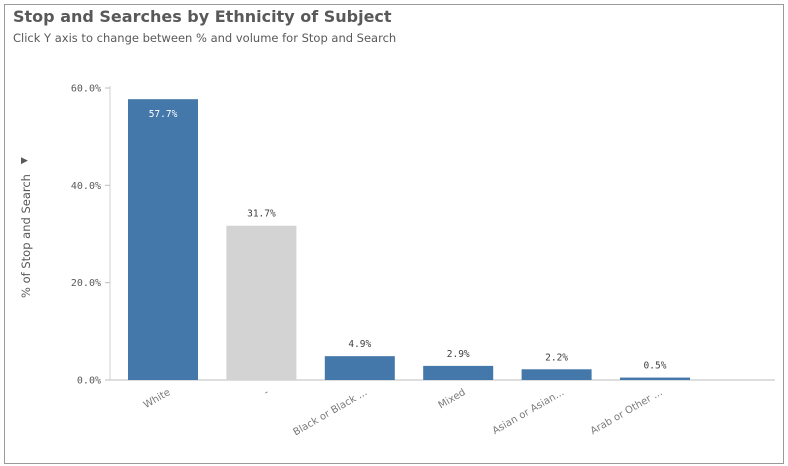 This screenshot has width=788, height=466. What do you see at coordinates (266, 393) in the screenshot?
I see `x-tick-label: -` at bounding box center [266, 393].